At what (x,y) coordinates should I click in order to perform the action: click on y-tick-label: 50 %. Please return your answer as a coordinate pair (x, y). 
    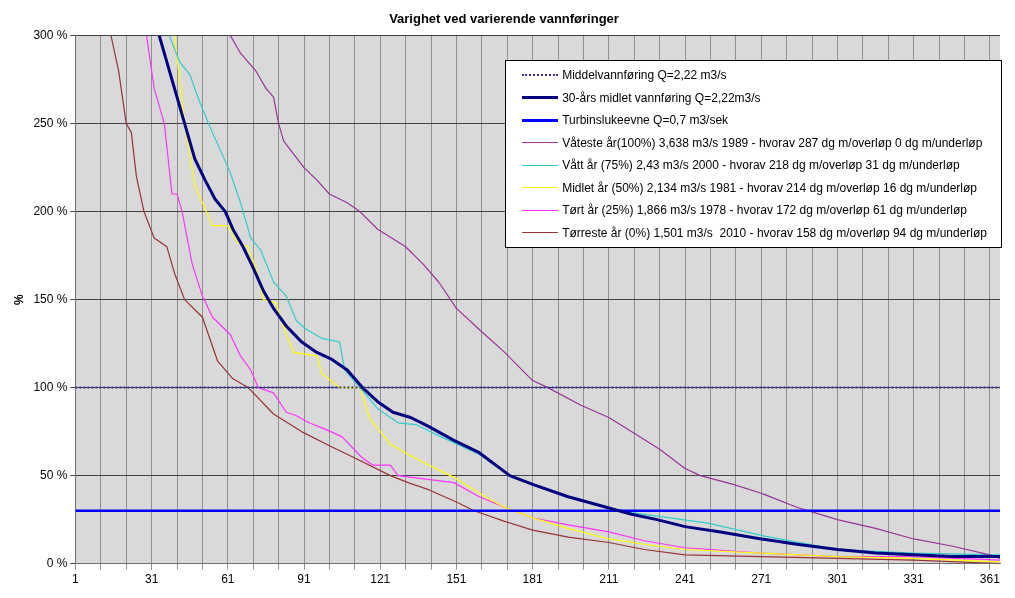
    Looking at the image, I should click on (54, 474).